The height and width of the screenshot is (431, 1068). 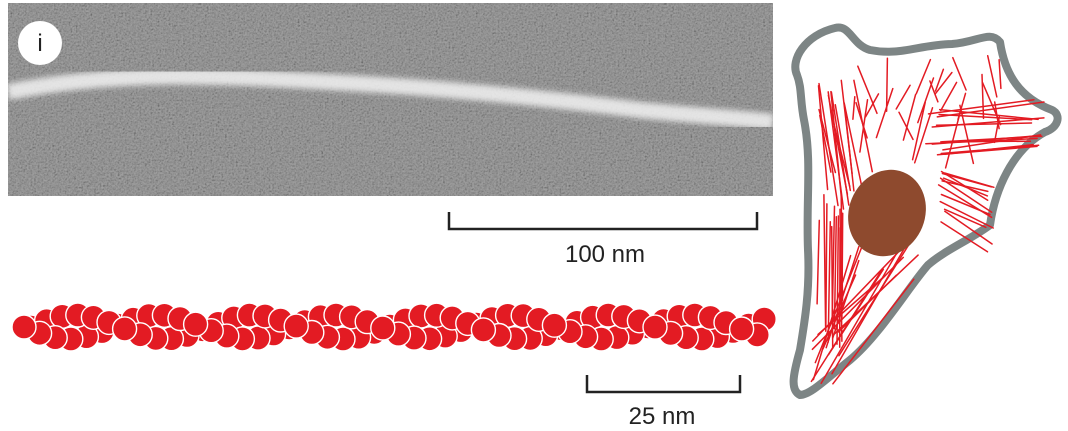 What do you see at coordinates (603, 240) in the screenshot?
I see `scale-bar-100nm: 100 nm` at bounding box center [603, 240].